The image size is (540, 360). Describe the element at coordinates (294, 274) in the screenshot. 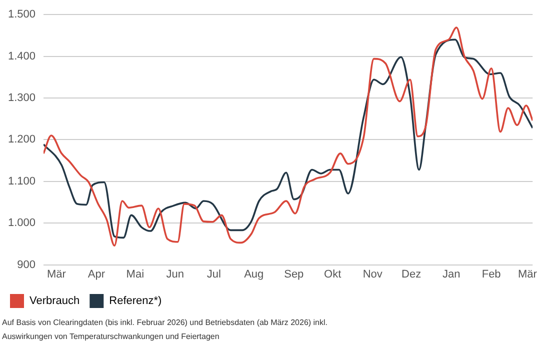

I see `x-tick-label: Sep` at that location.